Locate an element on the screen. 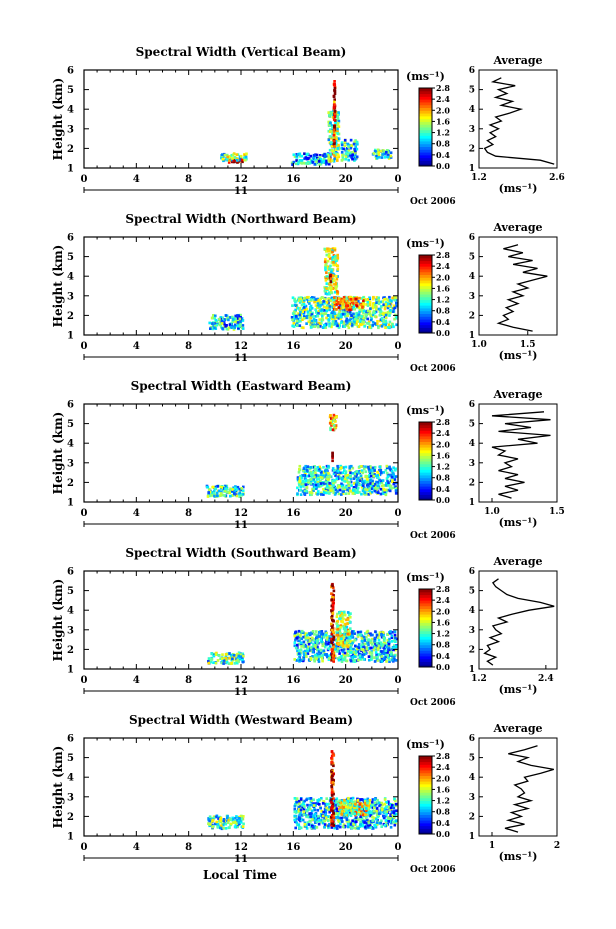 This screenshot has width=616, height=929. heatmap-cells is located at coordinates (302, 790).